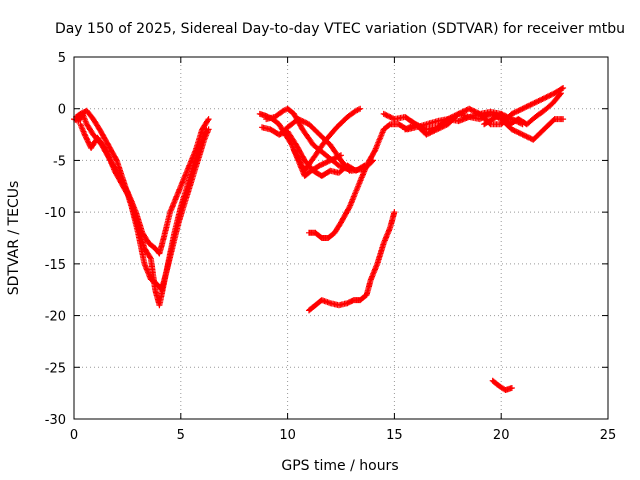 The height and width of the screenshot is (480, 640). I want to click on y-tick-label: 5, so click(62, 58).